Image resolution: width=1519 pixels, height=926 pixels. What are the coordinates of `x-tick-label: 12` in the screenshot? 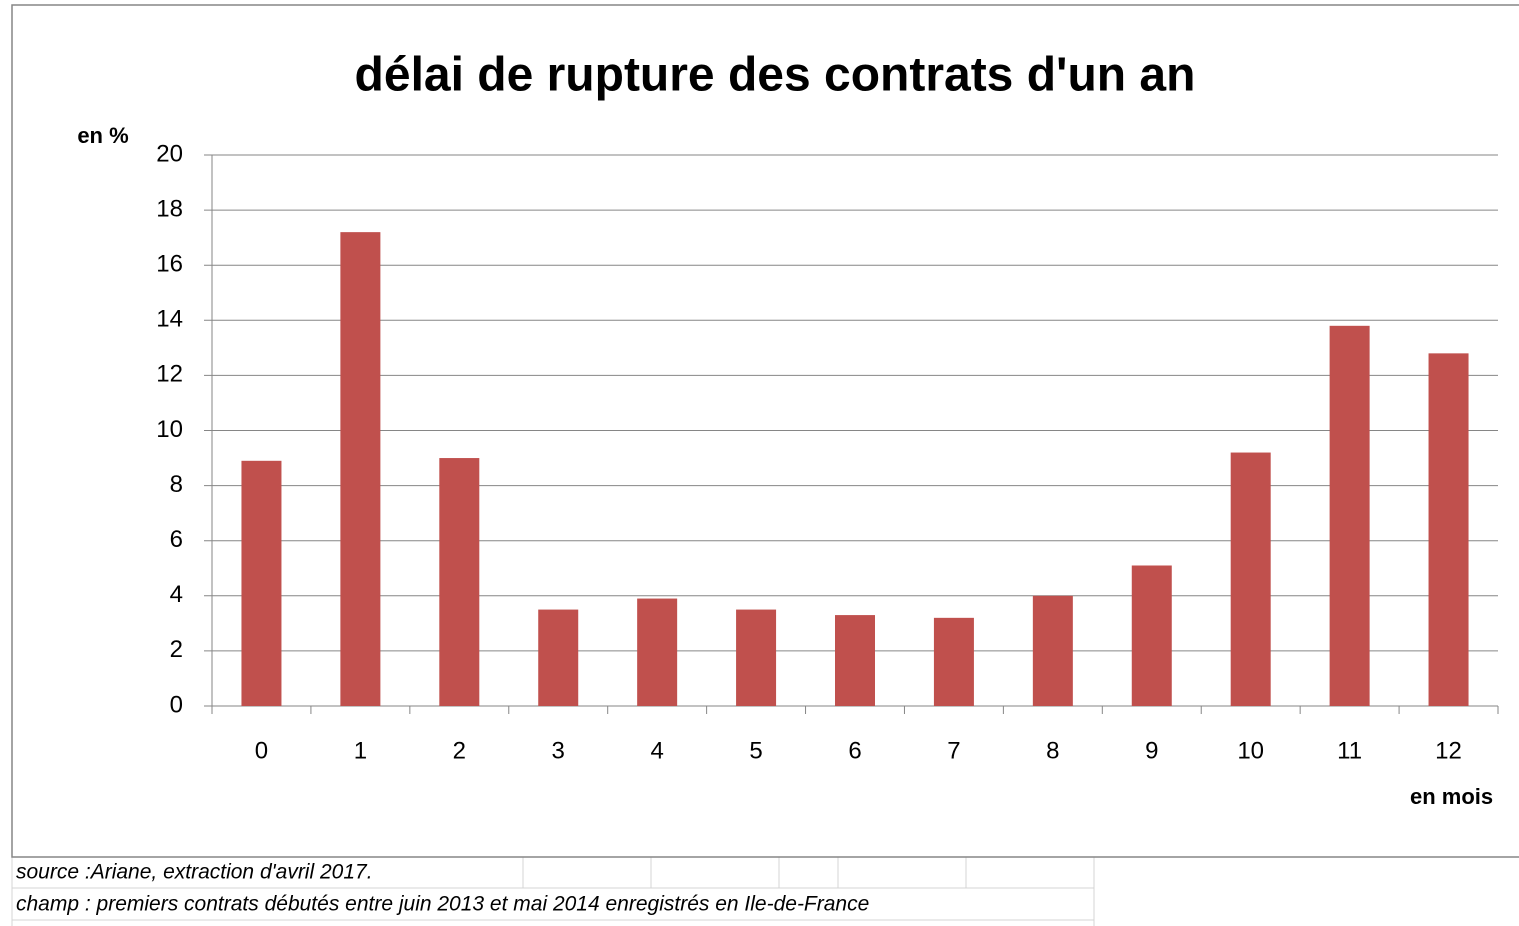 It's located at (1448, 750).